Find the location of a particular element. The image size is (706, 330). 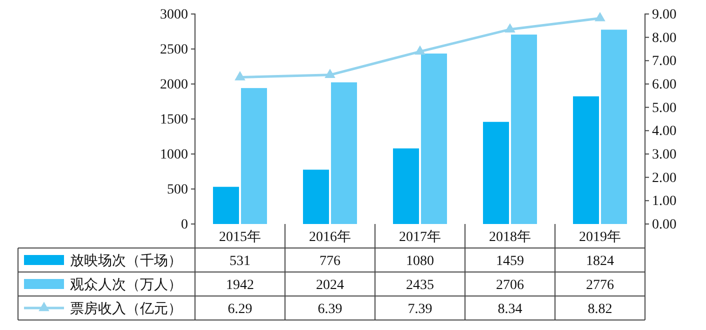

y2-tick-label: 2.00 is located at coordinates (664, 178).